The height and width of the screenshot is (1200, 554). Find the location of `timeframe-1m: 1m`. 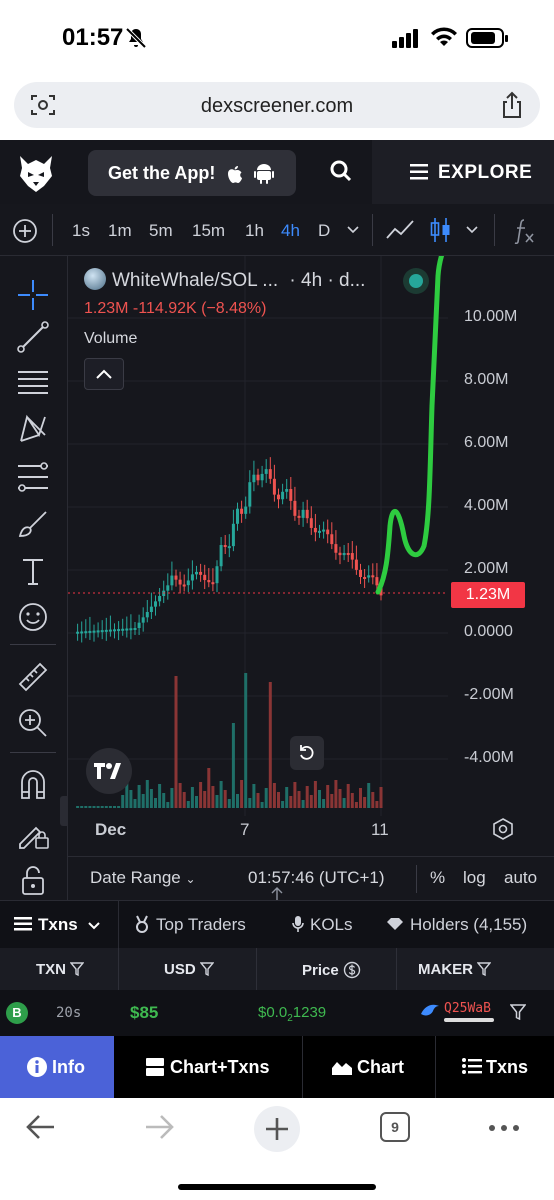

timeframe-1m: 1m is located at coordinates (120, 230).